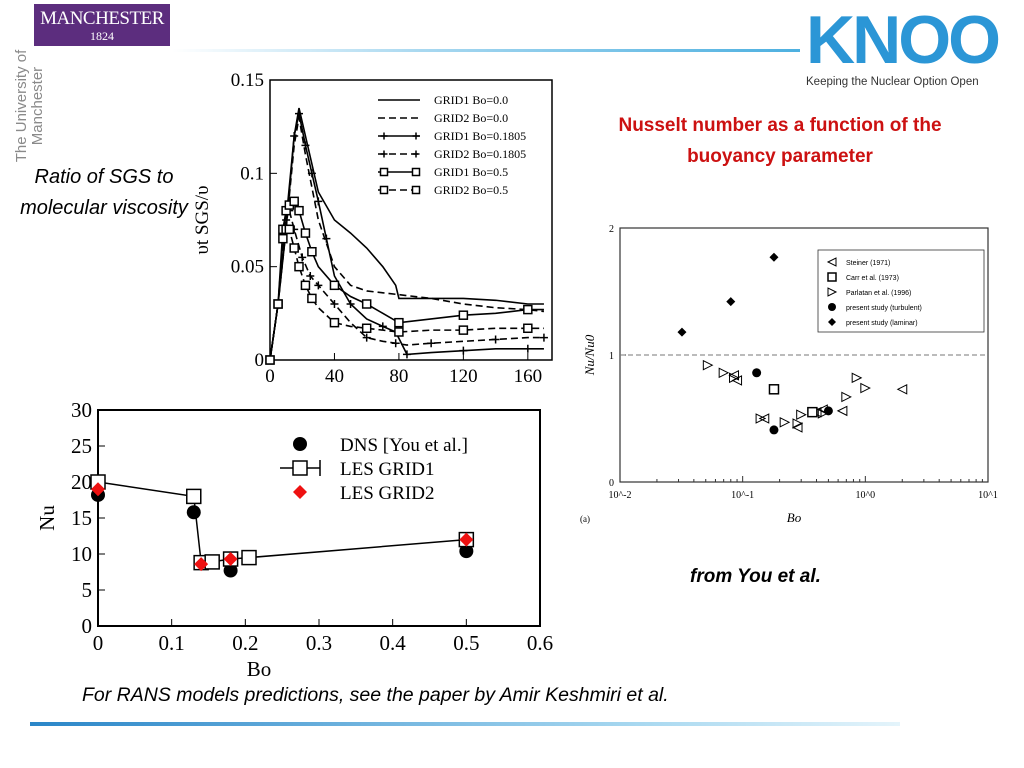  Describe the element at coordinates (319, 643) in the screenshot. I see `x-tick-label: 0.3` at that location.